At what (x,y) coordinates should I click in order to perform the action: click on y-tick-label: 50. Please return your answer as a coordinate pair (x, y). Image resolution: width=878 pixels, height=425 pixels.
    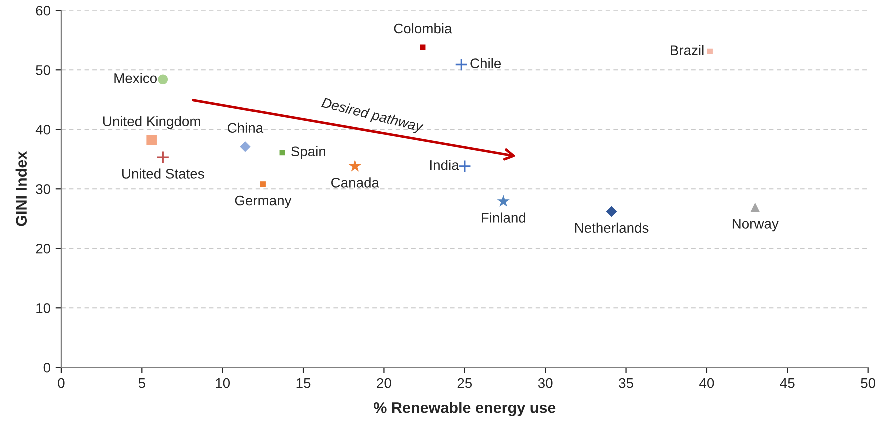
    Looking at the image, I should click on (43, 70).